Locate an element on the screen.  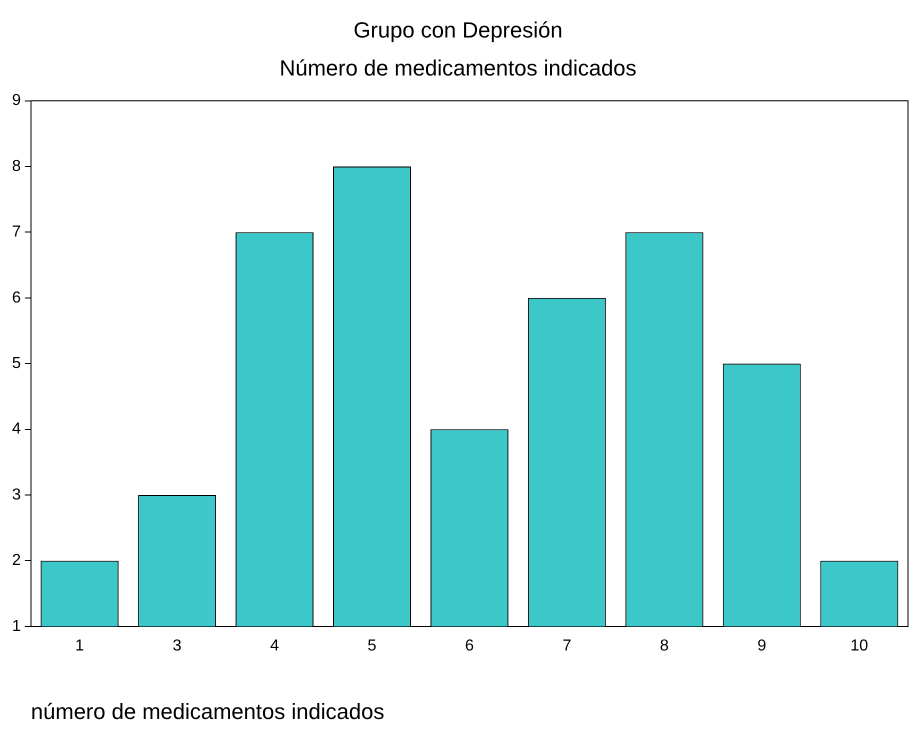
x-tick-label: 4 is located at coordinates (275, 645).